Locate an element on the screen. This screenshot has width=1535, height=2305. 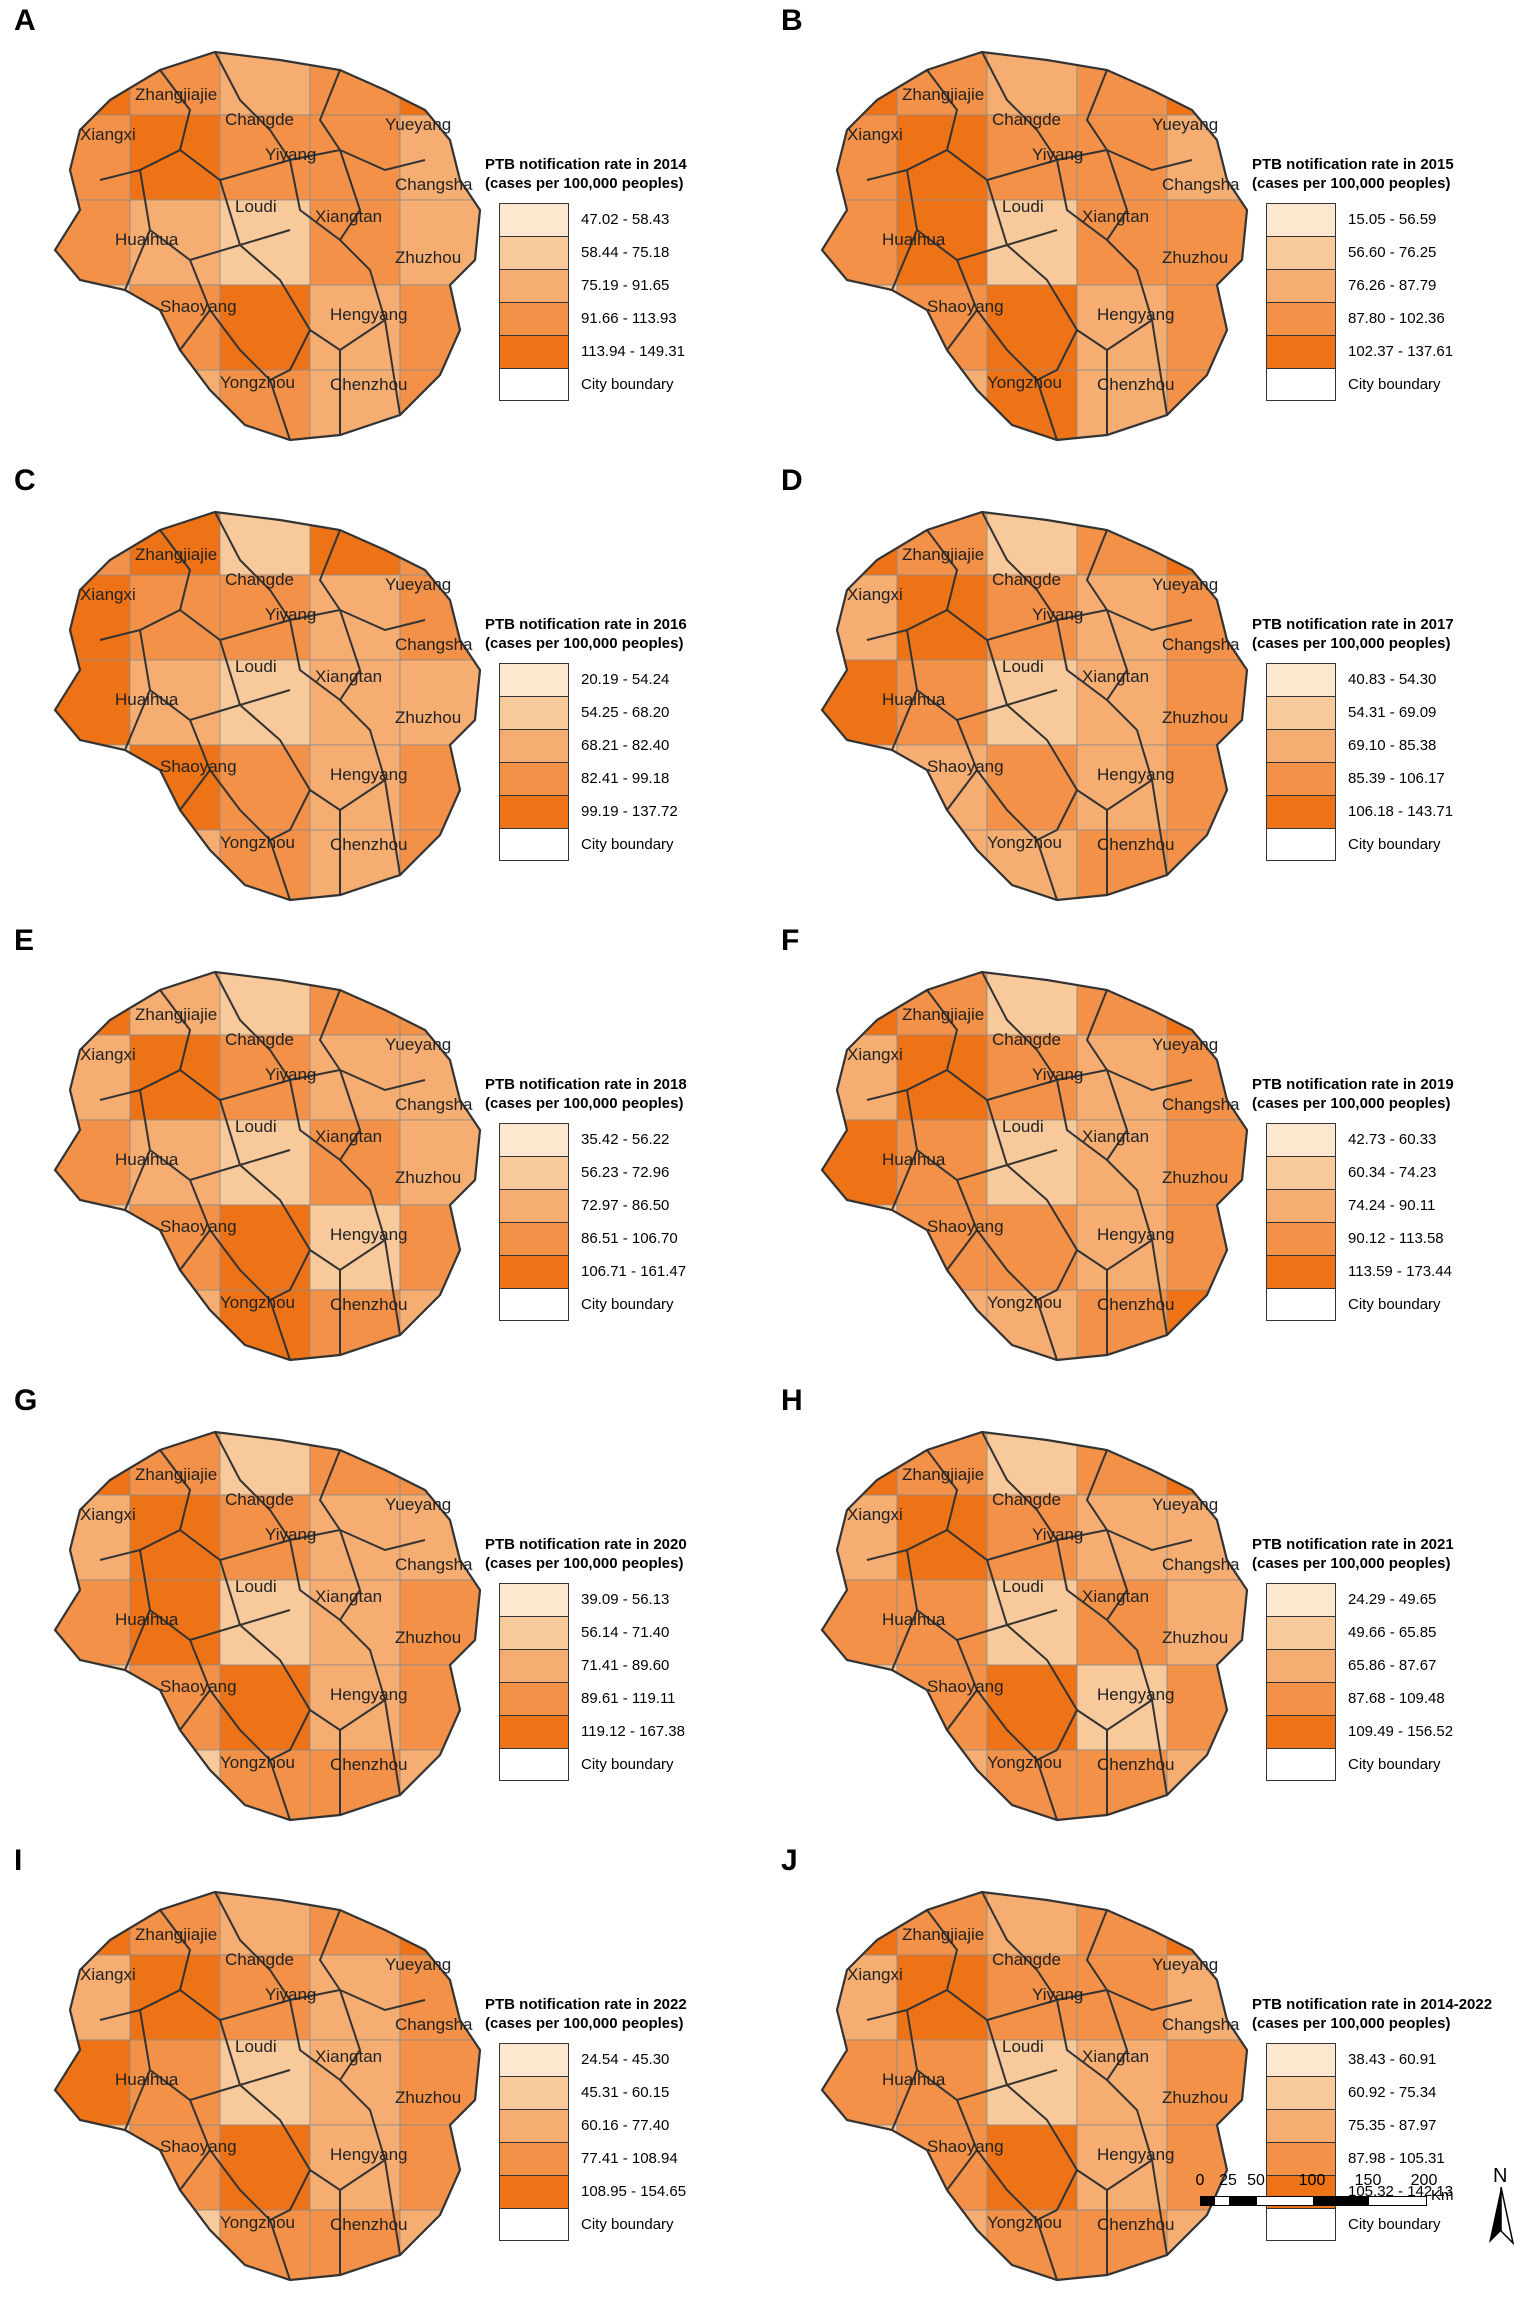
legend-class-row: 60.16 - 77.40 is located at coordinates (627, 2125).